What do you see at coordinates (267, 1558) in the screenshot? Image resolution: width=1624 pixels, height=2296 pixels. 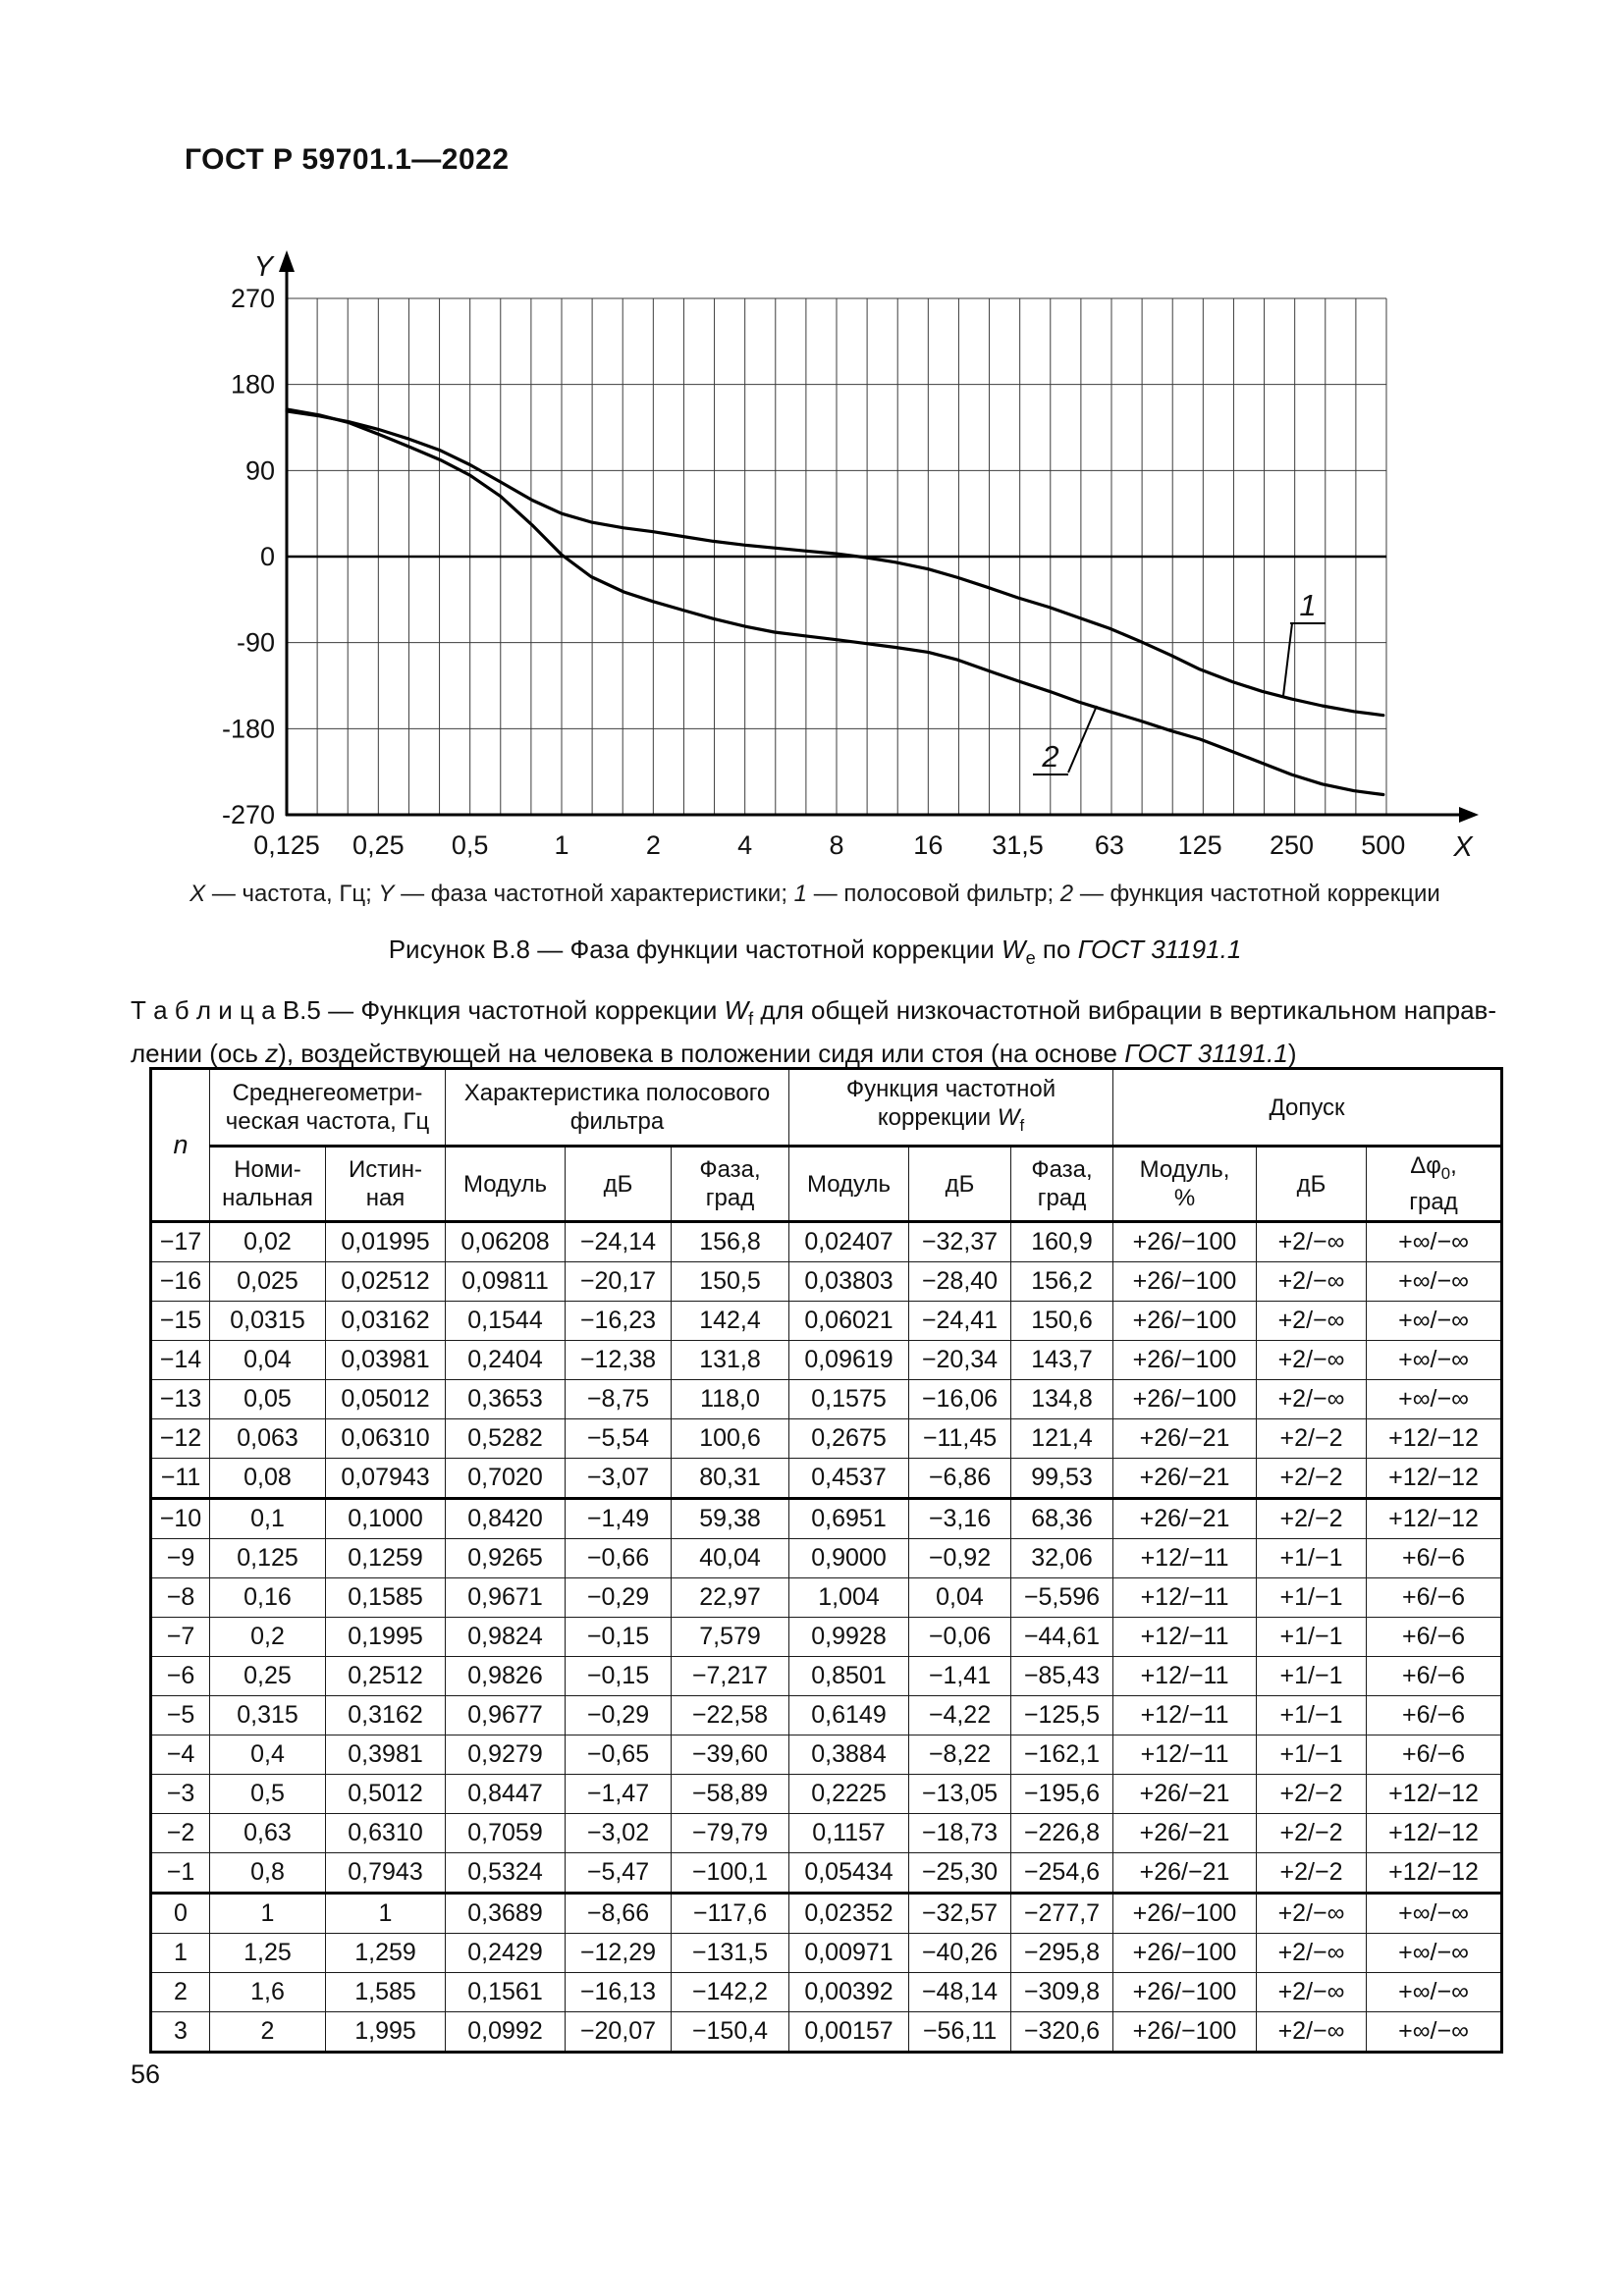 I see `table-cell: 0,125` at bounding box center [267, 1558].